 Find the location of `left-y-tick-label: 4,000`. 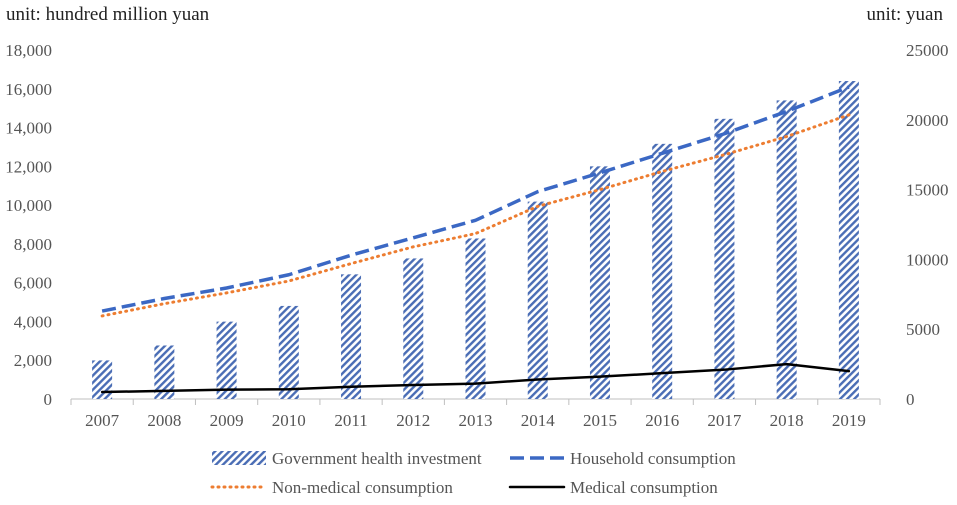

left-y-tick-label: 4,000 is located at coordinates (33, 321).